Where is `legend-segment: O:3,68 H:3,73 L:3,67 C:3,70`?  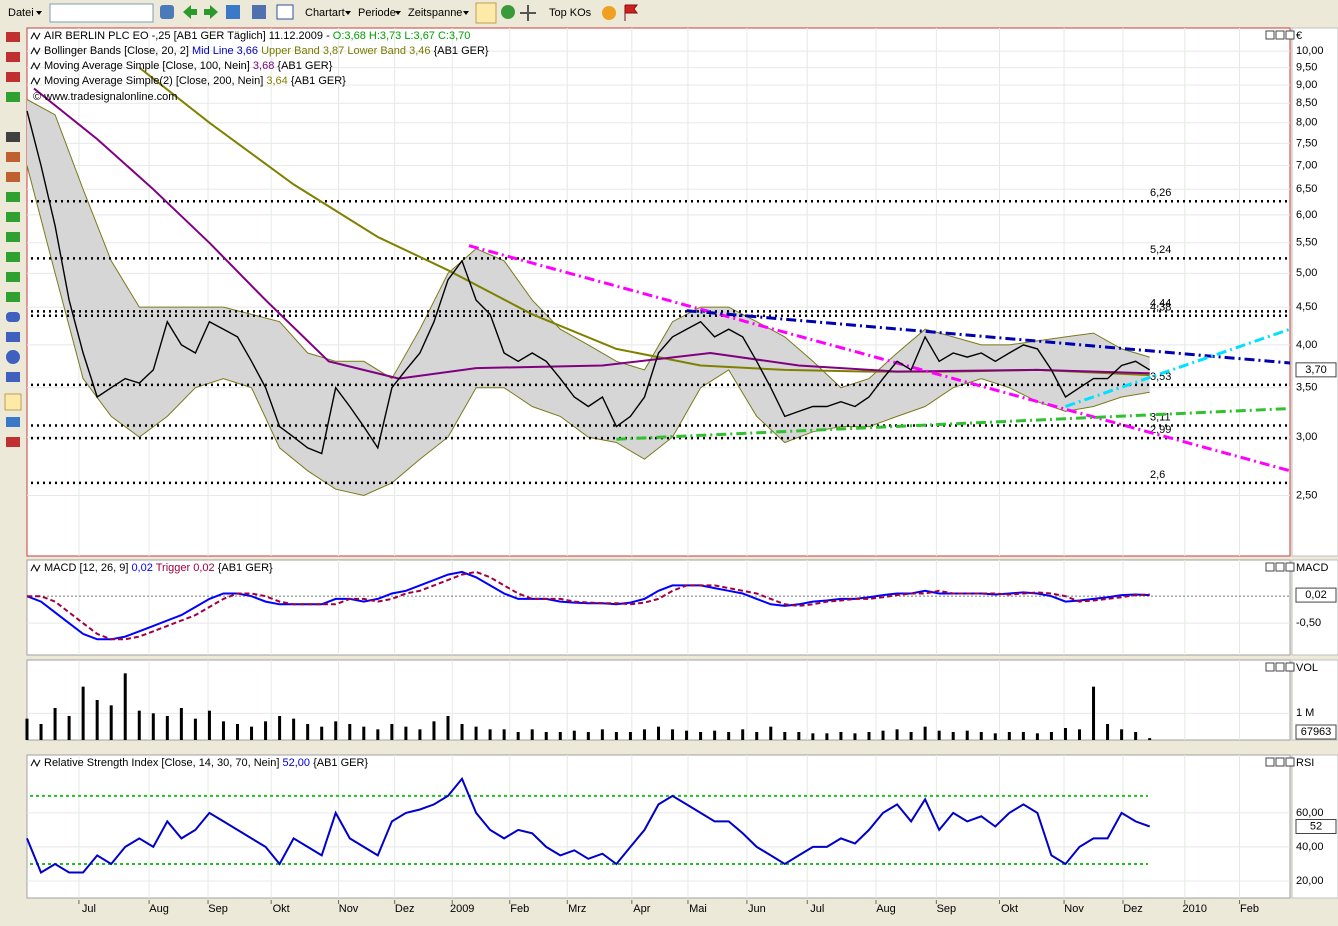 legend-segment: O:3,68 H:3,73 L:3,67 C:3,70 is located at coordinates (402, 36).